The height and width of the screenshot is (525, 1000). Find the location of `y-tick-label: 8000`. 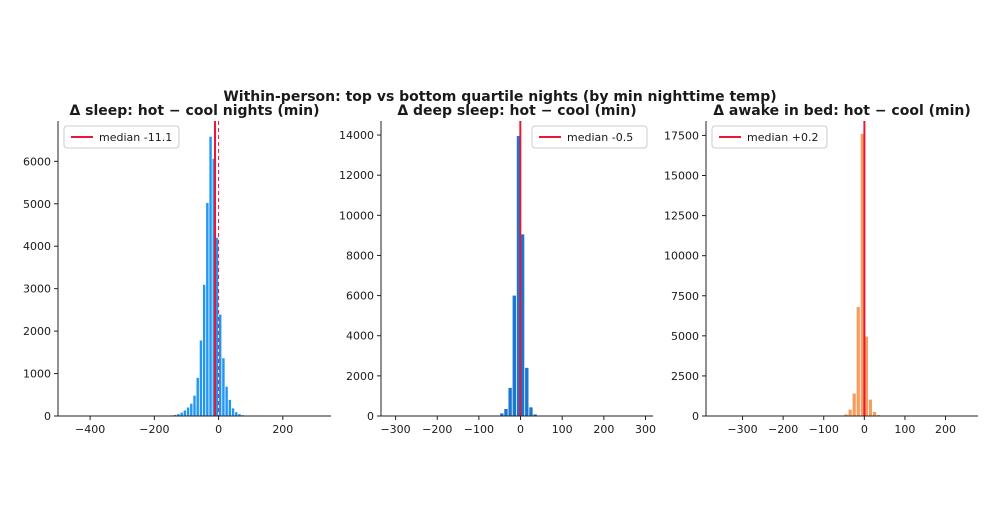

y-tick-label: 8000 is located at coordinates (360, 255).